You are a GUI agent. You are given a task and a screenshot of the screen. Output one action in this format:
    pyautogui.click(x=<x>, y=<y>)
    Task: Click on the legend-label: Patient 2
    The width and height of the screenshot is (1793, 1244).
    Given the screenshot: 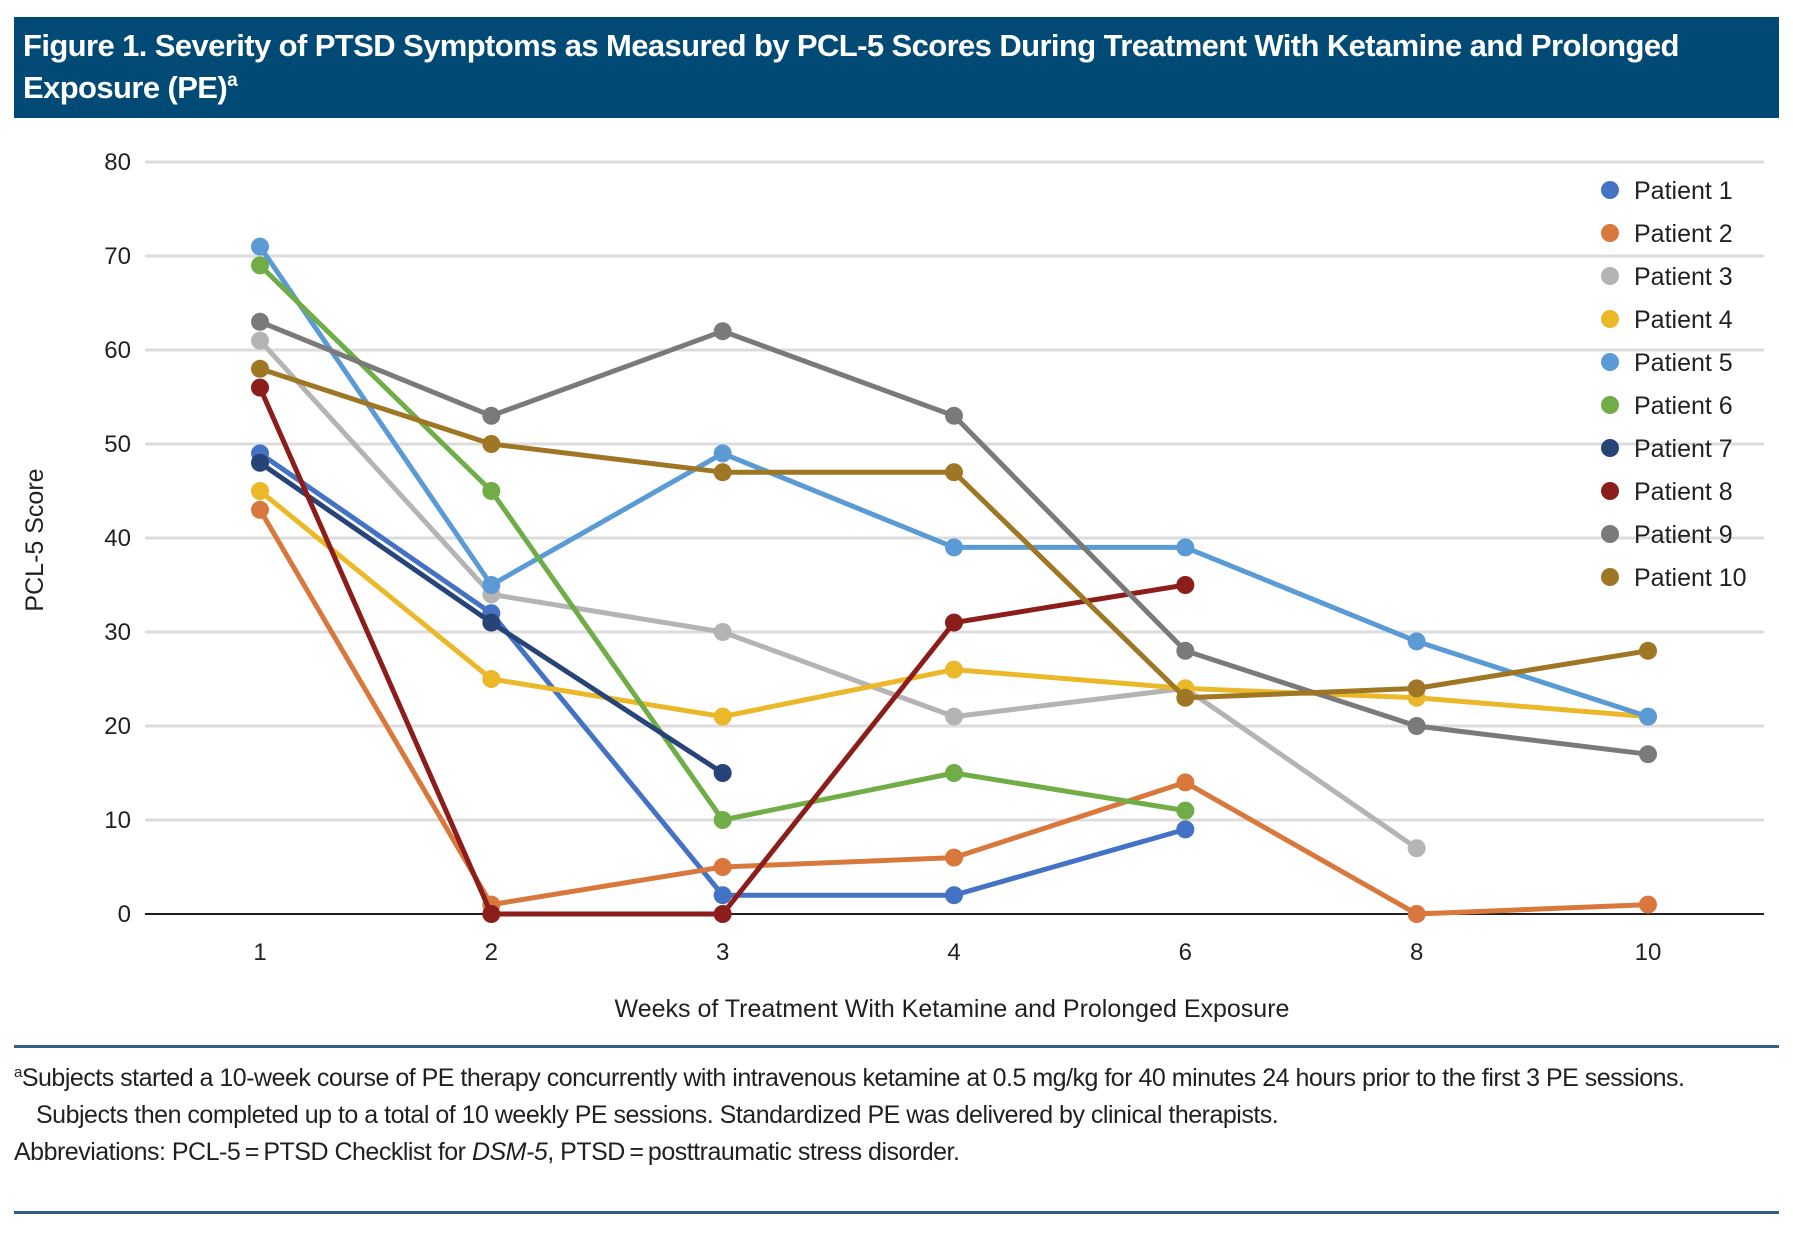 What is the action you would take?
    pyautogui.click(x=1683, y=234)
    